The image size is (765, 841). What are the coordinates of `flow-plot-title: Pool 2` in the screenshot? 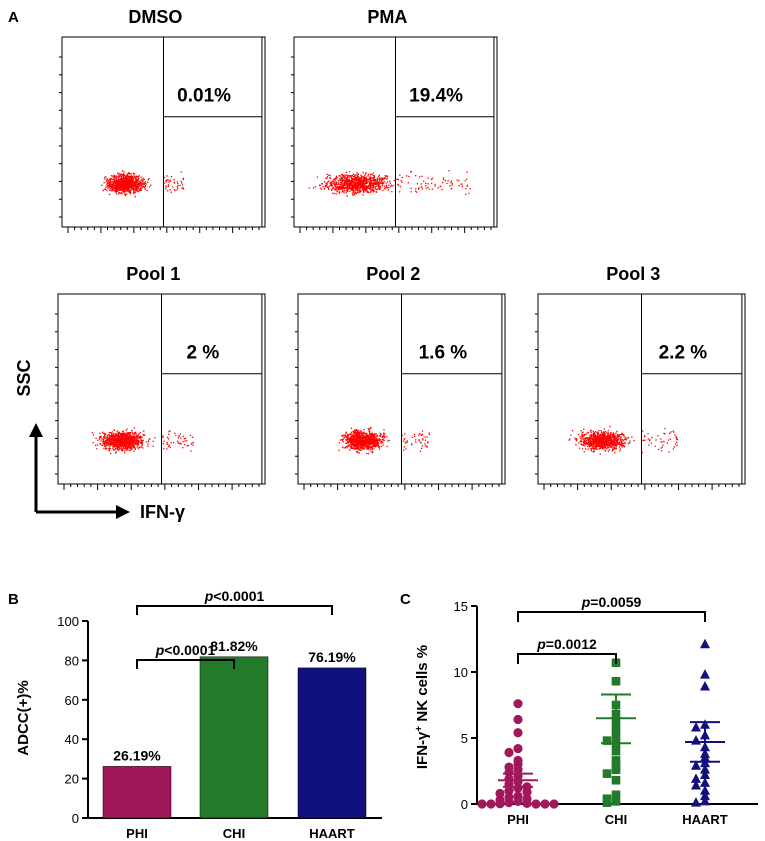 It's located at (393, 274).